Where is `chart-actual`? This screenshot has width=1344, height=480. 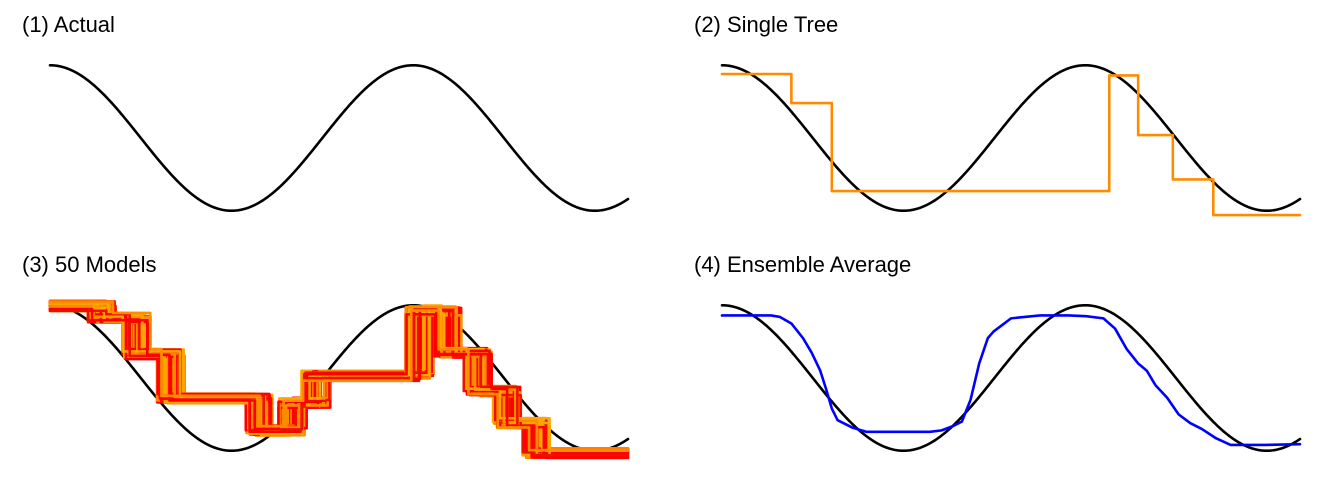
chart-actual is located at coordinates (339, 138).